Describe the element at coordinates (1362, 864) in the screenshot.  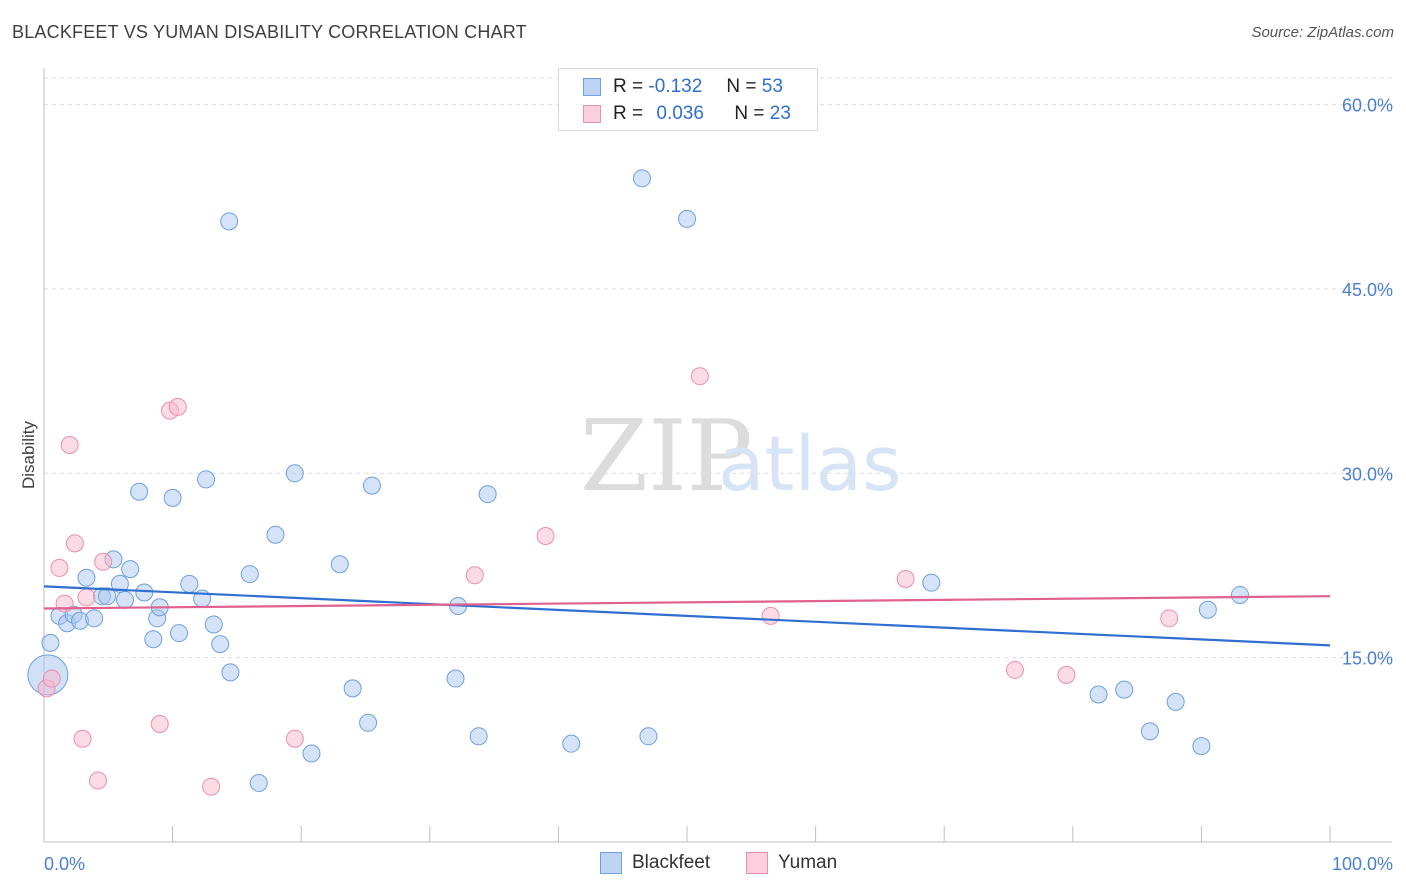
I see `x-tick-label-max: 100.0%` at that location.